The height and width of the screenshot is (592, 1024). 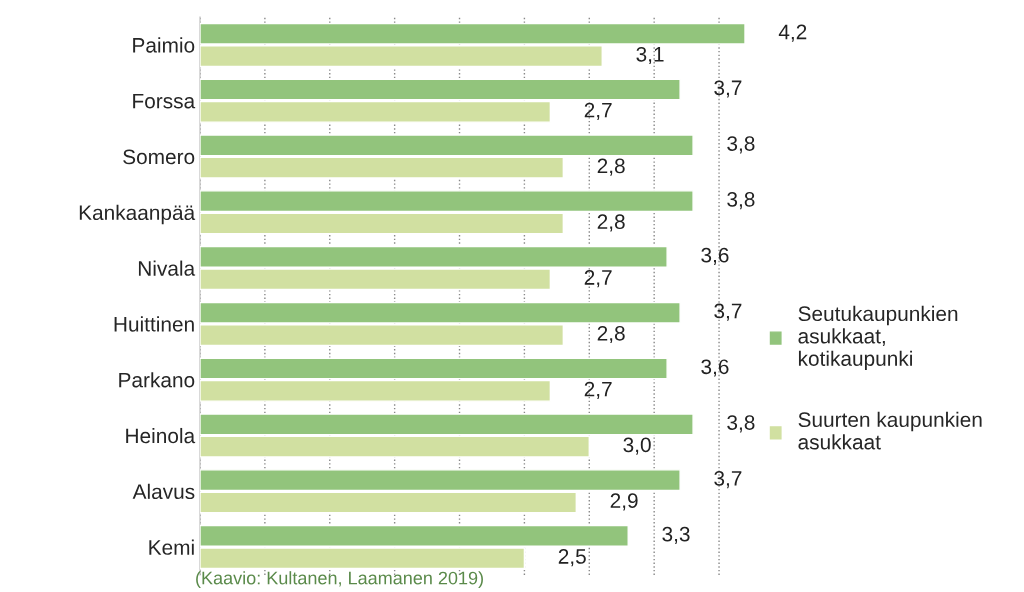 What do you see at coordinates (792, 33) in the screenshot?
I see `data-label: 4,2` at bounding box center [792, 33].